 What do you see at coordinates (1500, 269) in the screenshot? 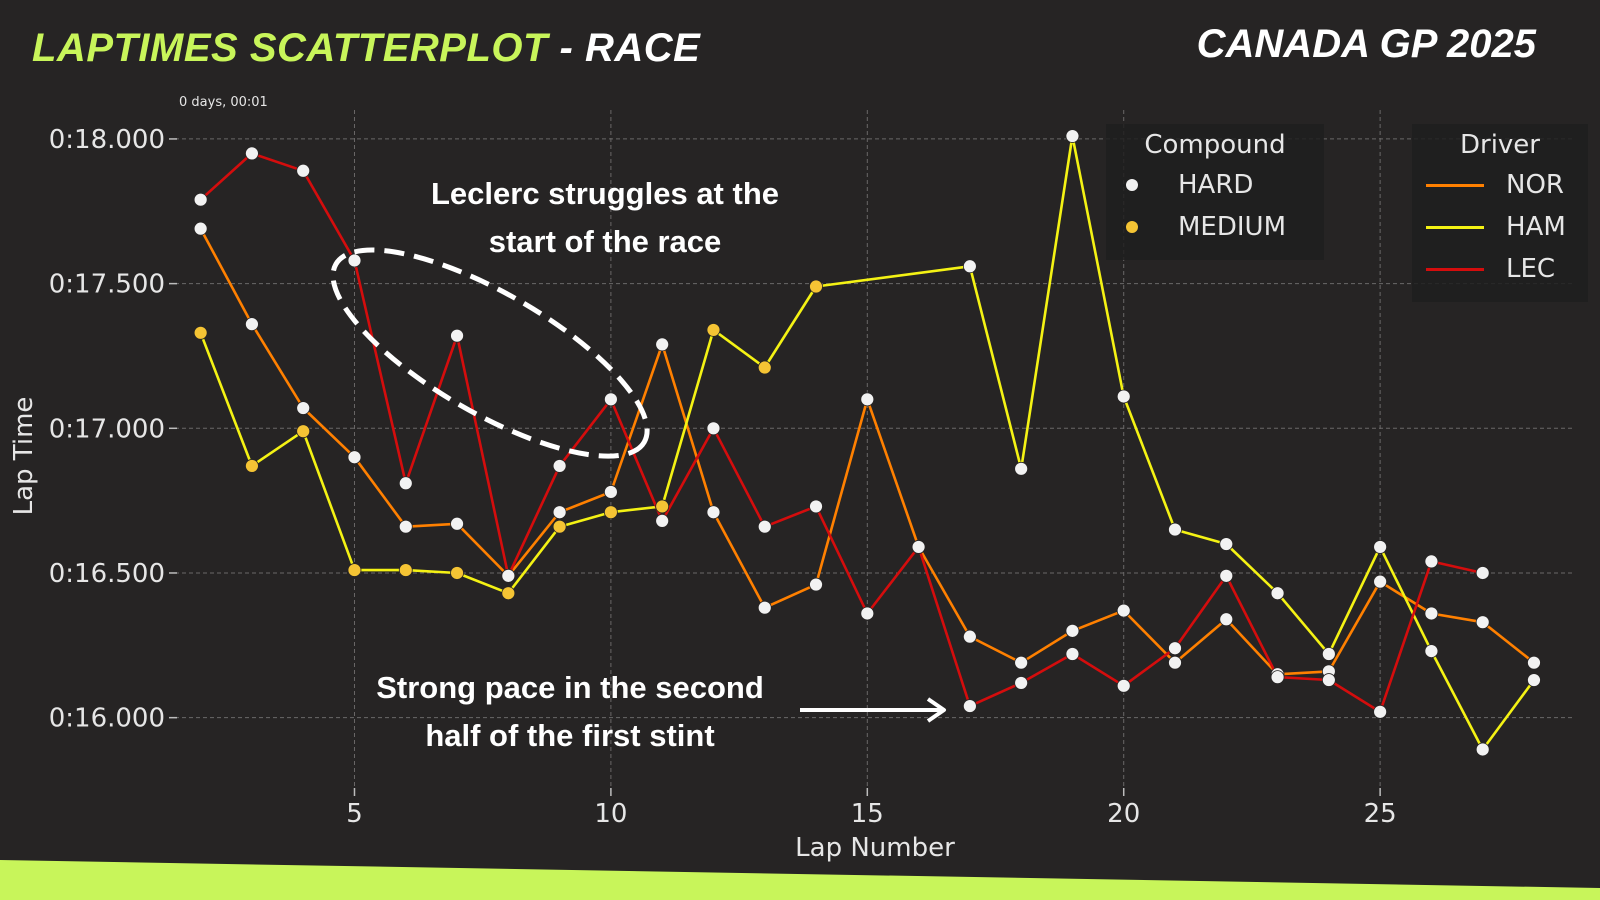
I see `driver-legend-entry: LEC` at bounding box center [1500, 269].